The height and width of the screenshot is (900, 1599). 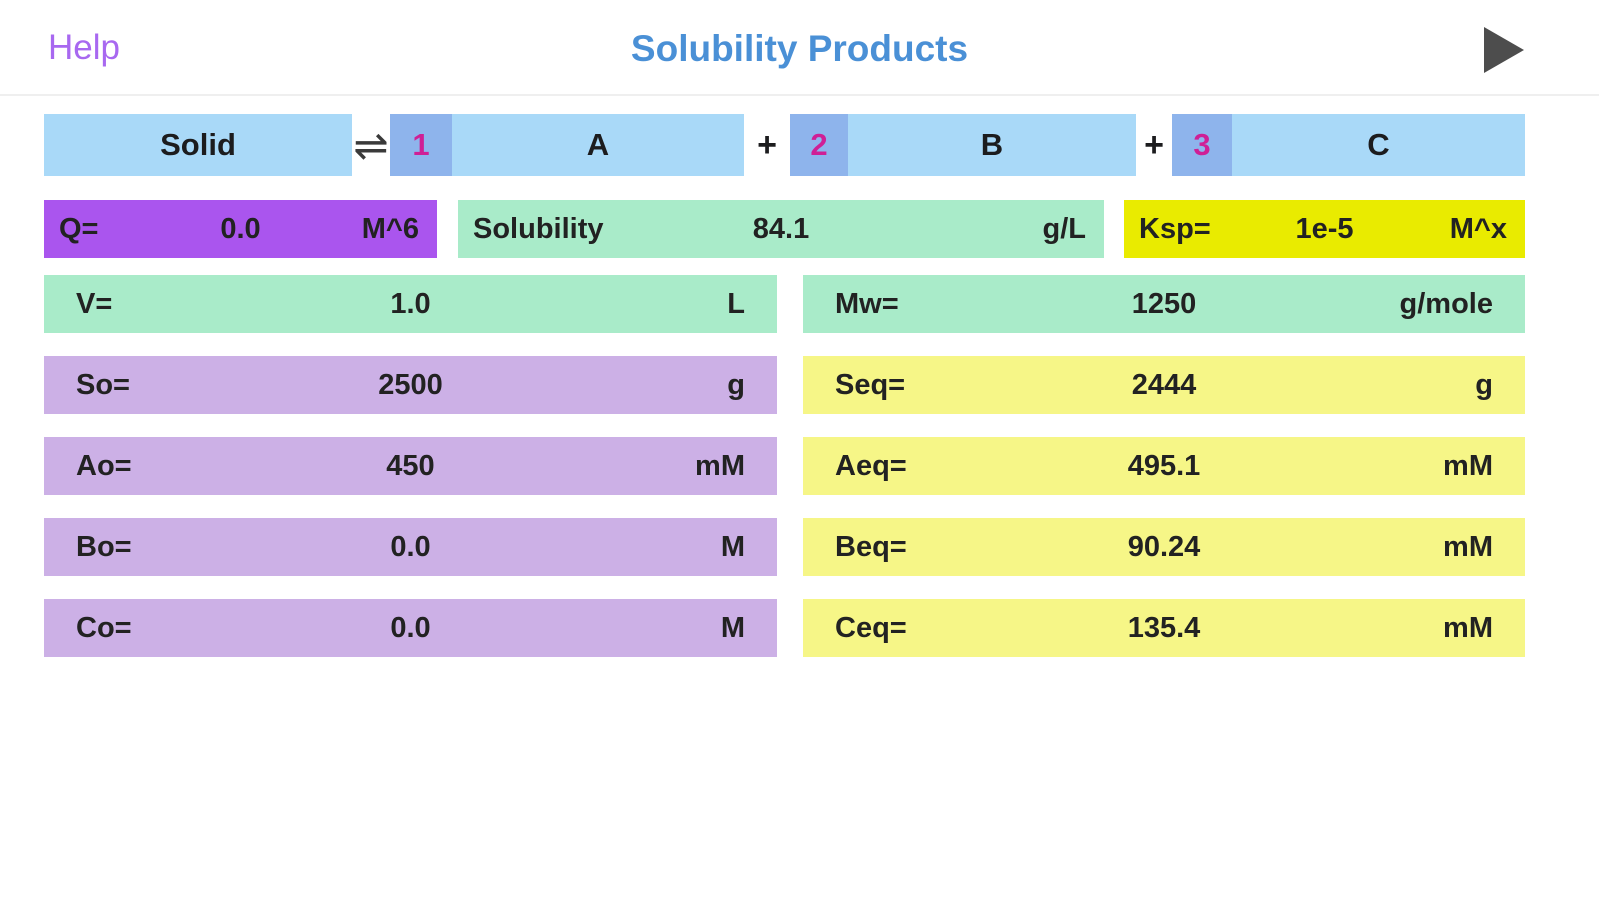 What do you see at coordinates (94, 303) in the screenshot?
I see `volume-label: V=` at bounding box center [94, 303].